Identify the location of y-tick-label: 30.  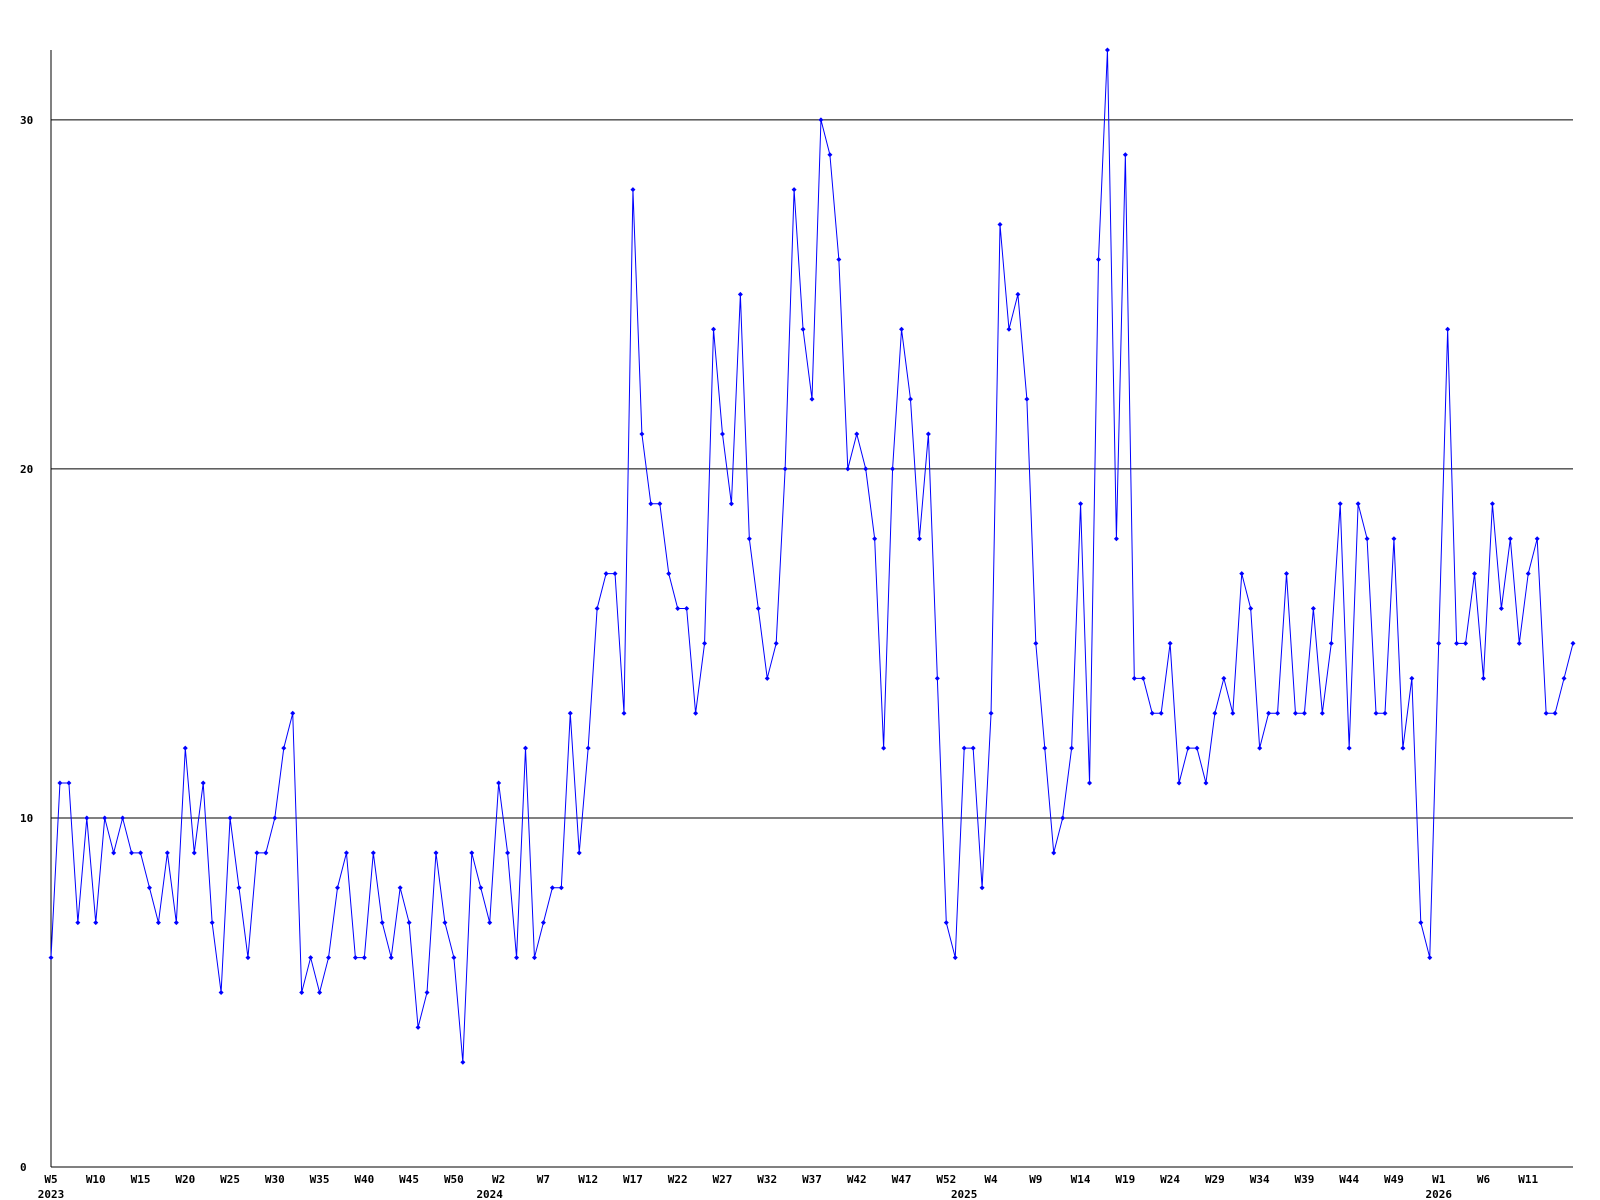
(26, 120).